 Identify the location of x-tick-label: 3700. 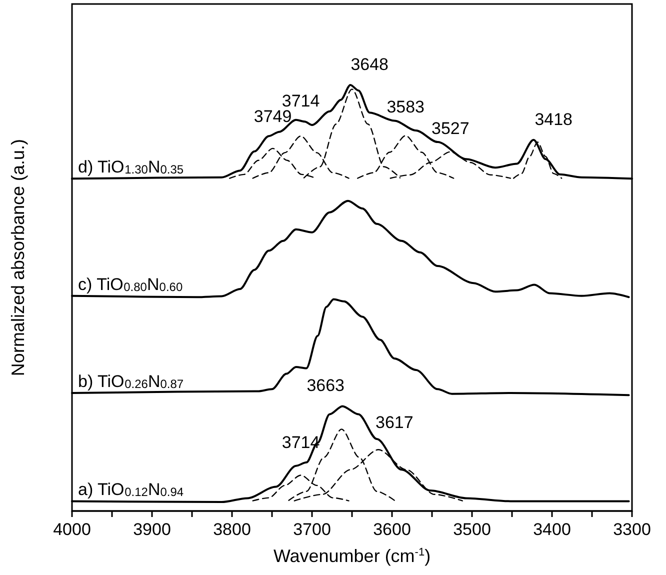
(312, 529).